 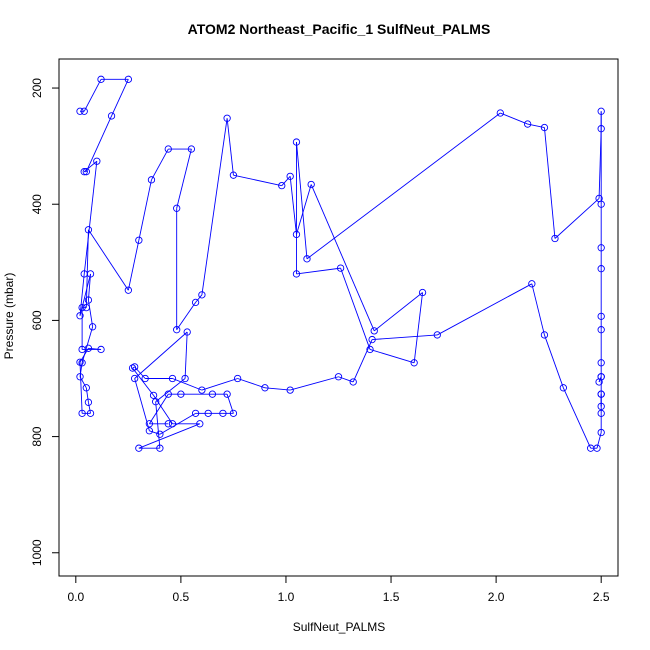 What do you see at coordinates (37, 552) in the screenshot?
I see `y-tick-label: 1000` at bounding box center [37, 552].